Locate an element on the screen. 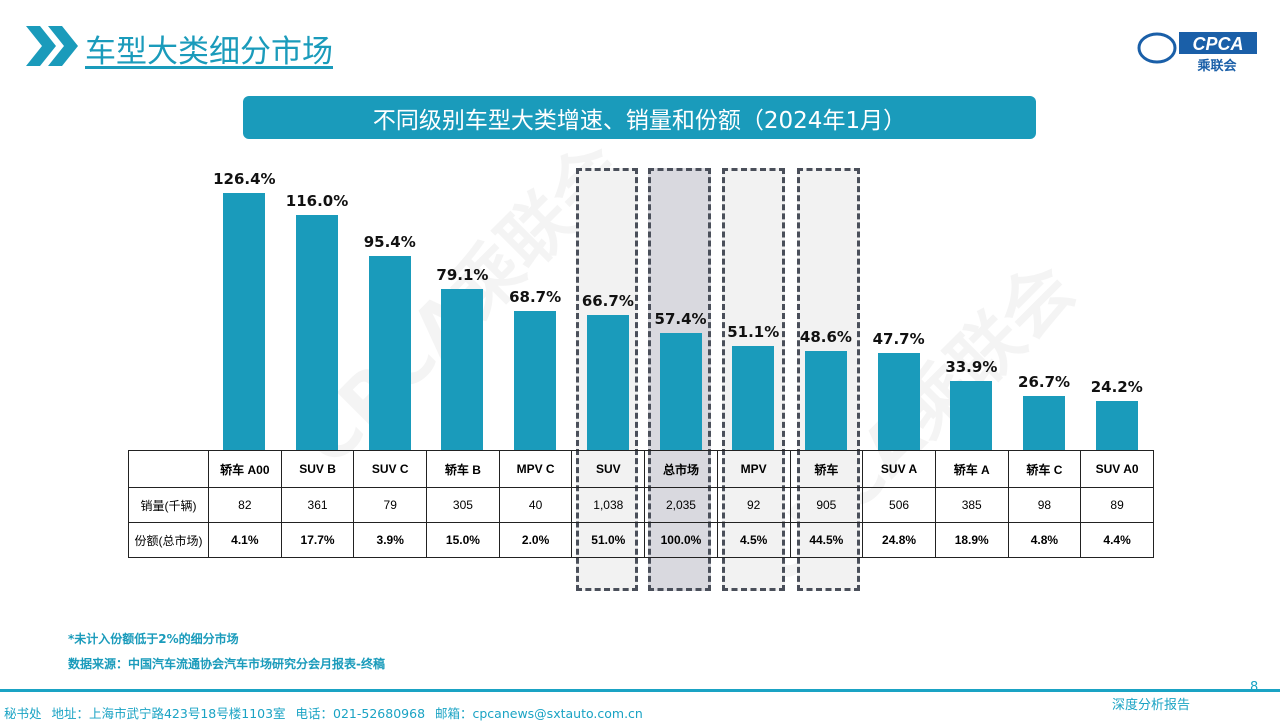  sales-cell: 385 is located at coordinates (971, 505).